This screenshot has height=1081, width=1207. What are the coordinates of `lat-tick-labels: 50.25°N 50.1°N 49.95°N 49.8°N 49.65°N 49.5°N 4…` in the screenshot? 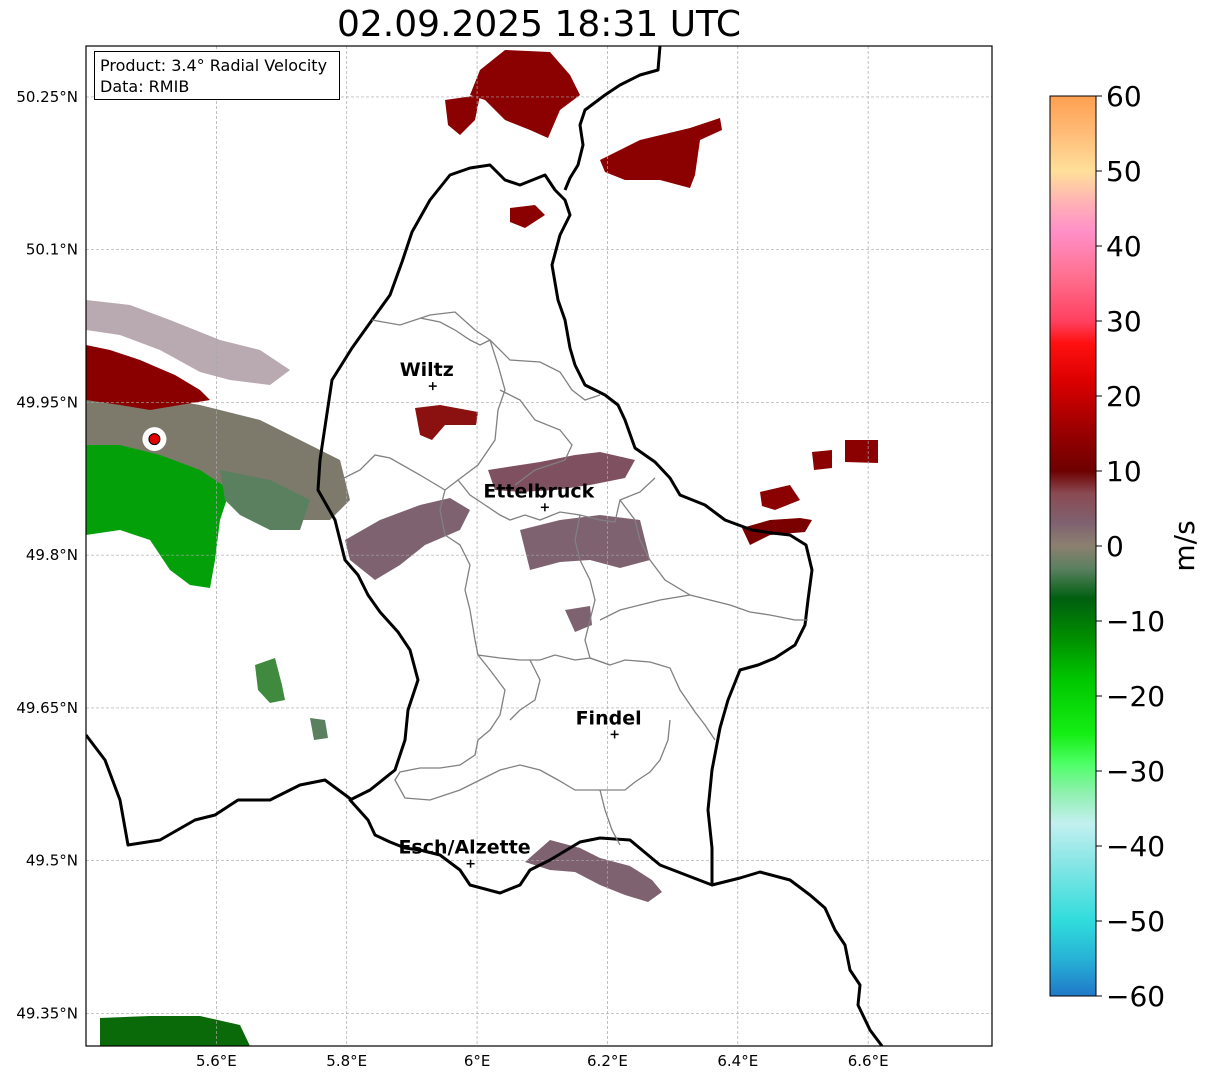 It's located at (47, 555).